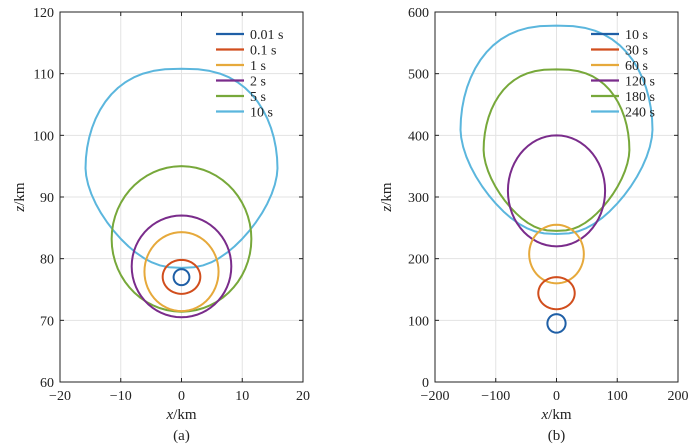 Image resolution: width=700 pixels, height=447 pixels. Describe the element at coordinates (636, 51) in the screenshot. I see `legend-label: 30 s` at that location.